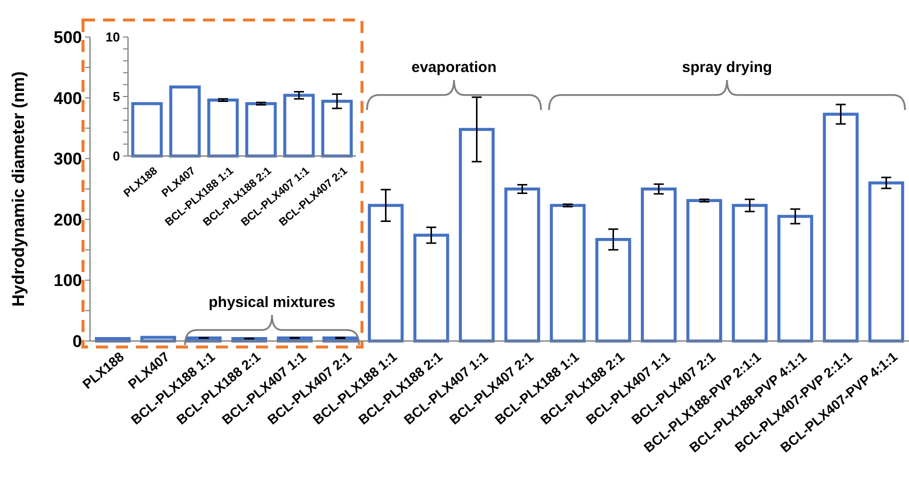 The height and width of the screenshot is (485, 909). What do you see at coordinates (68, 37) in the screenshot?
I see `y-tick-label: 500` at bounding box center [68, 37].